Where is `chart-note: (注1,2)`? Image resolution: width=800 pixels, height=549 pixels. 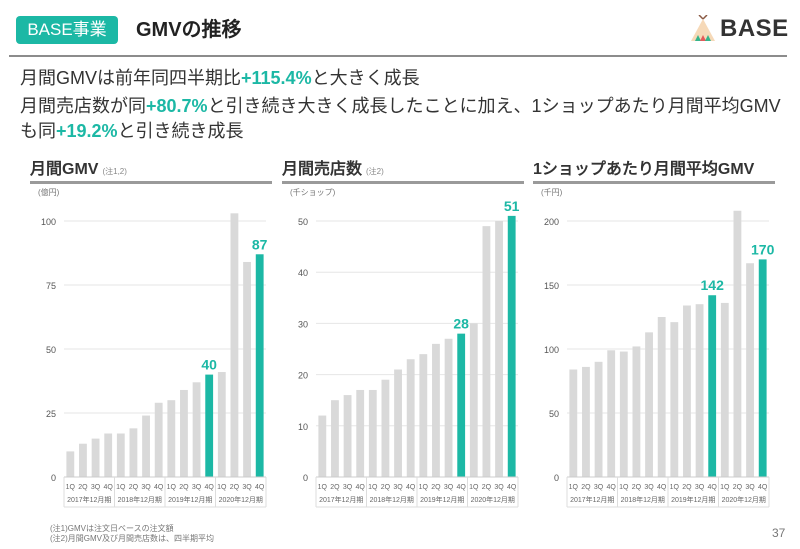 chart-note: (注1,2) is located at coordinates (114, 171).